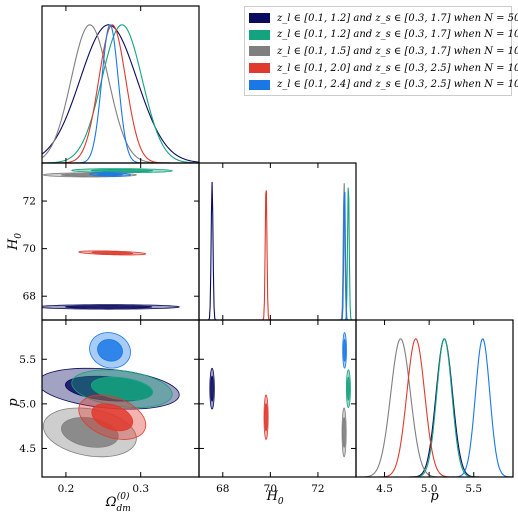 The height and width of the screenshot is (518, 518). I want to click on contour-1sigma-1-H0-p, so click(348, 388).